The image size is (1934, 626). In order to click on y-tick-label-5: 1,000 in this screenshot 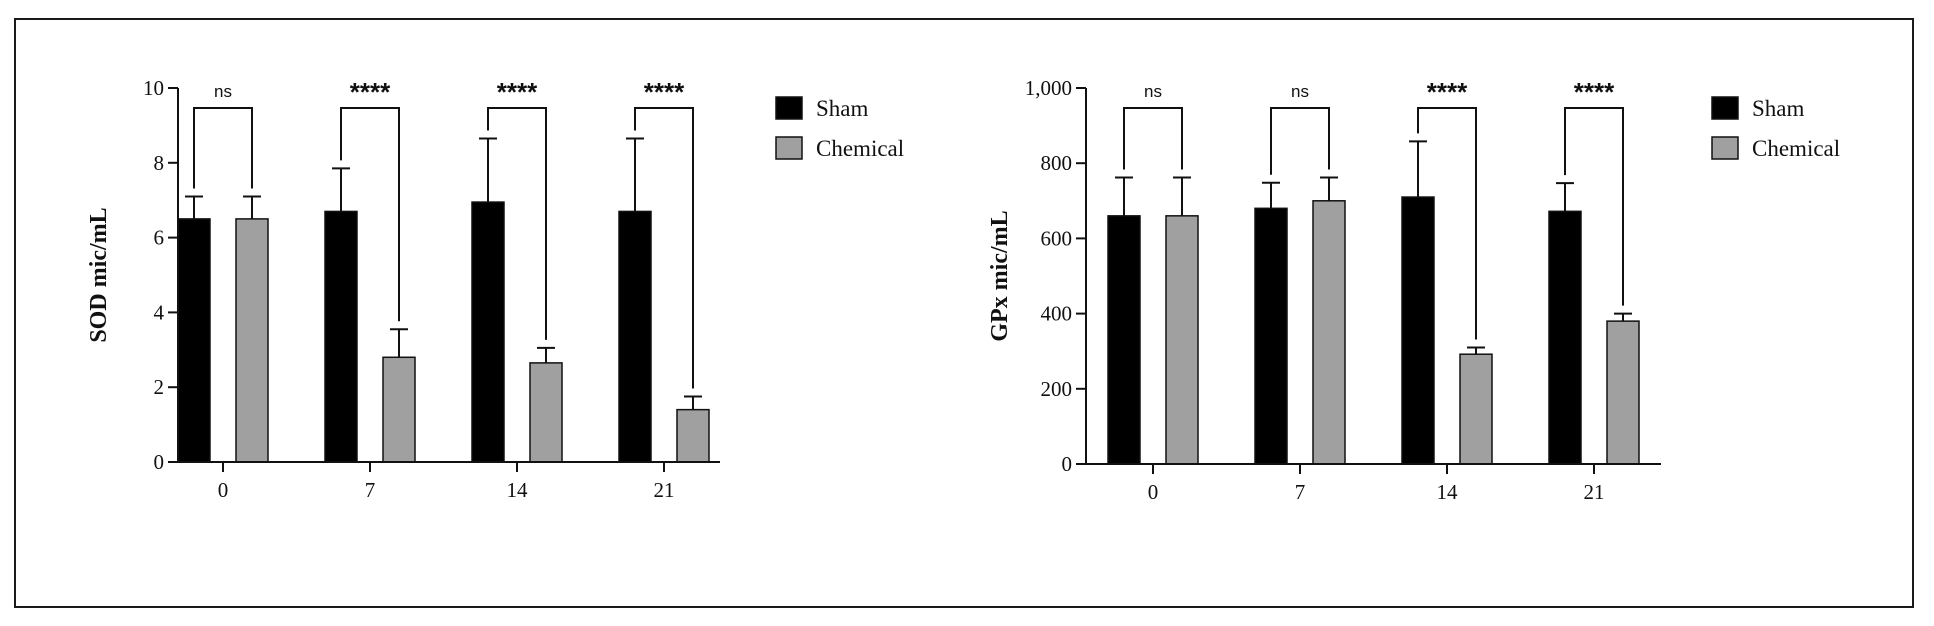, I will do `click(1048, 88)`.